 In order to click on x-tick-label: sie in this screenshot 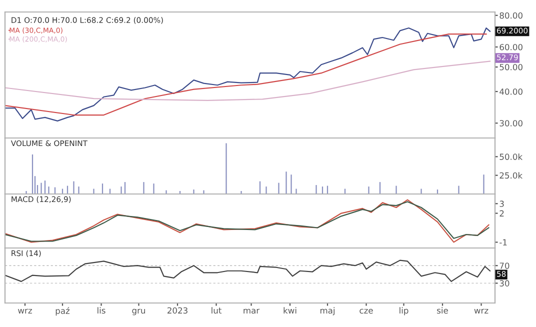, I will do `click(442, 310)`.